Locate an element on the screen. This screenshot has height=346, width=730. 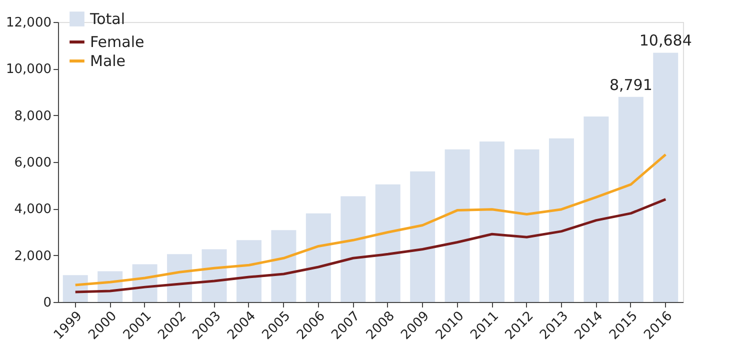
y-tick-label: 4,000 is located at coordinates (33, 210).